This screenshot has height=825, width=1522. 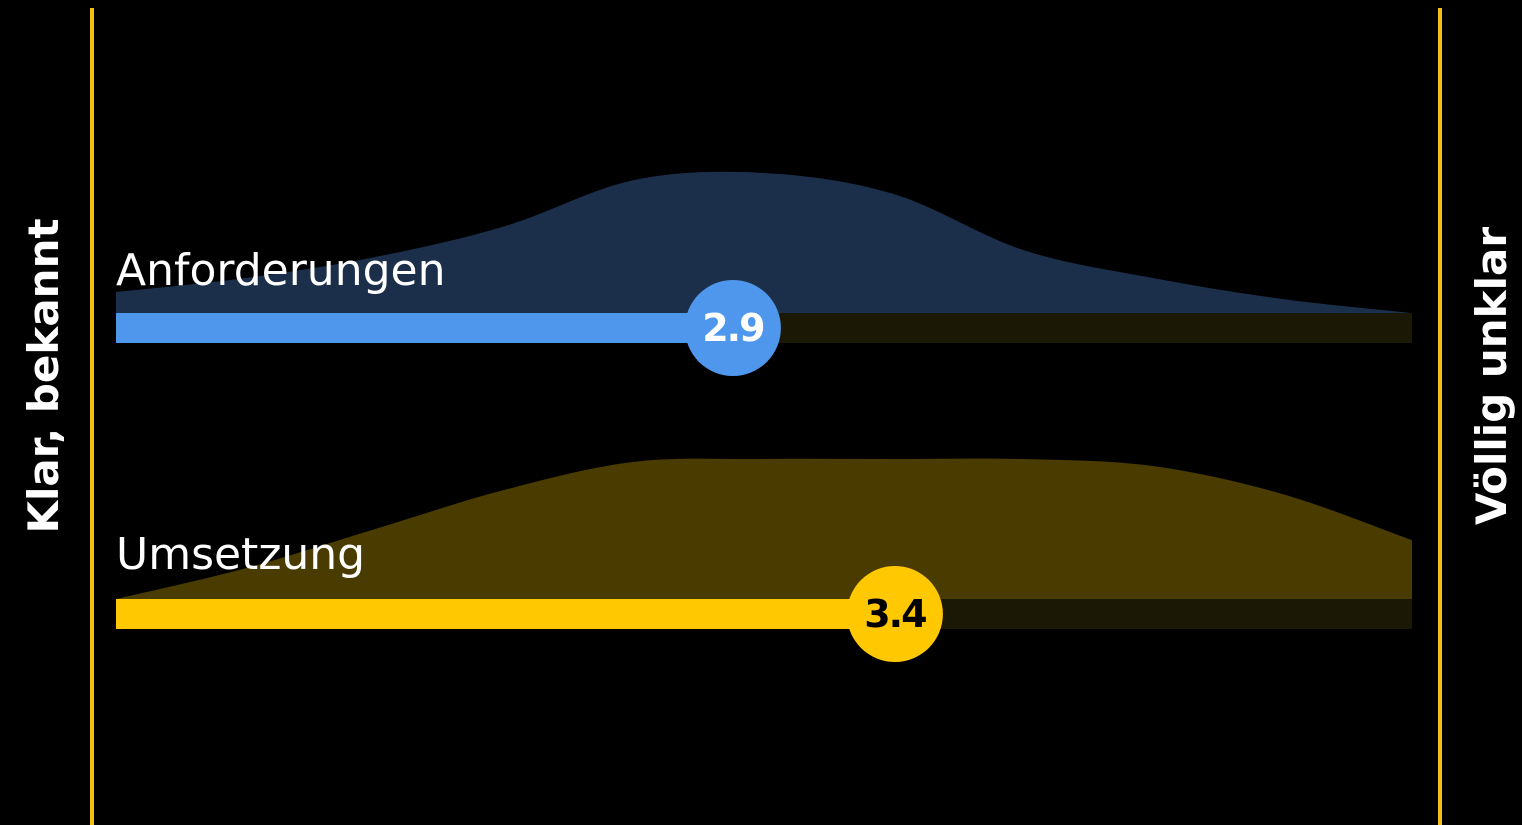 What do you see at coordinates (240, 554) in the screenshot?
I see `row-label: Umsetzung` at bounding box center [240, 554].